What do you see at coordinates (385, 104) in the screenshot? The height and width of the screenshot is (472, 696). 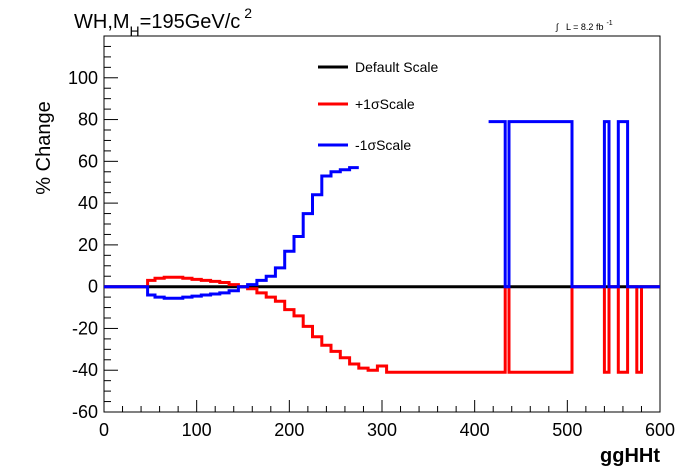 I see `legend-label-1: +1σScale` at bounding box center [385, 104].